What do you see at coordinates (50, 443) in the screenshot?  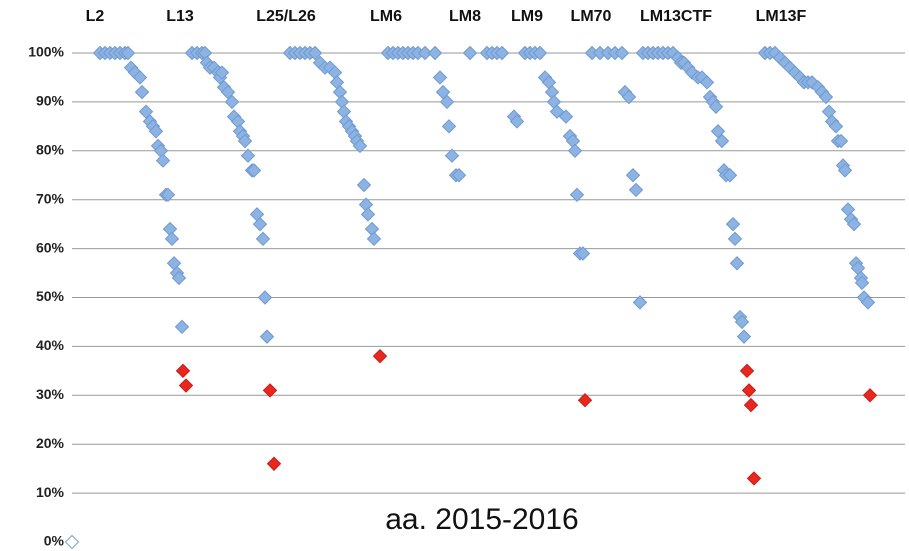 I see `y-tick-label: 20%` at bounding box center [50, 443].